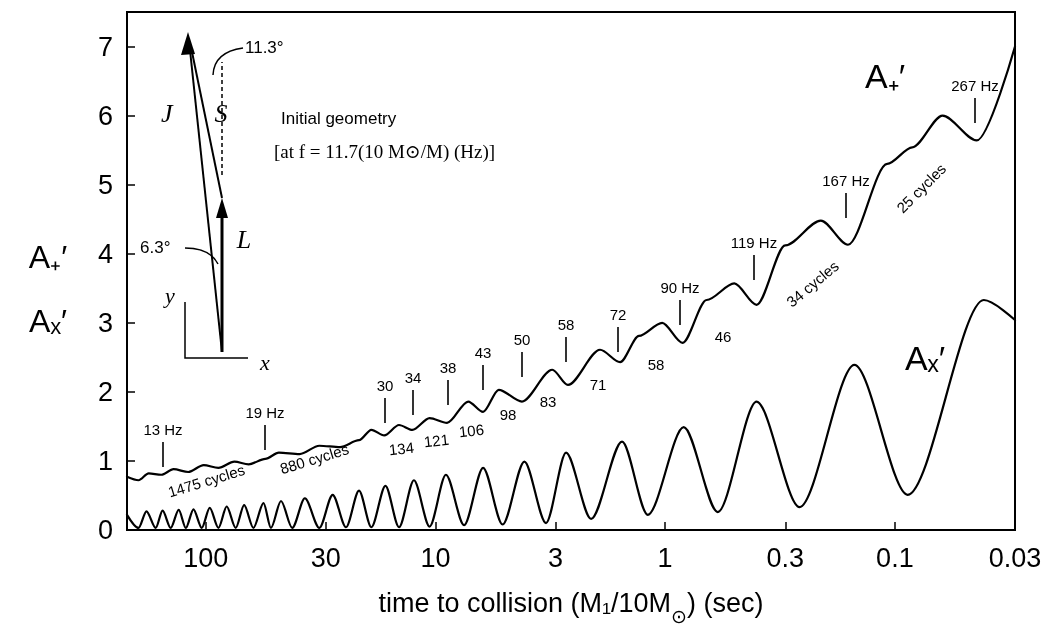 The height and width of the screenshot is (626, 1055). I want to click on annotation: 134, so click(401, 448).